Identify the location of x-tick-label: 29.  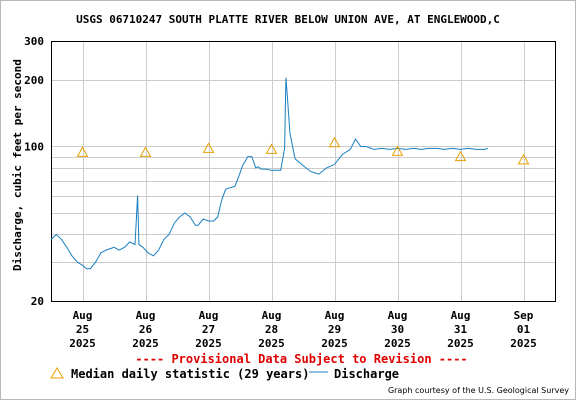
(334, 329).